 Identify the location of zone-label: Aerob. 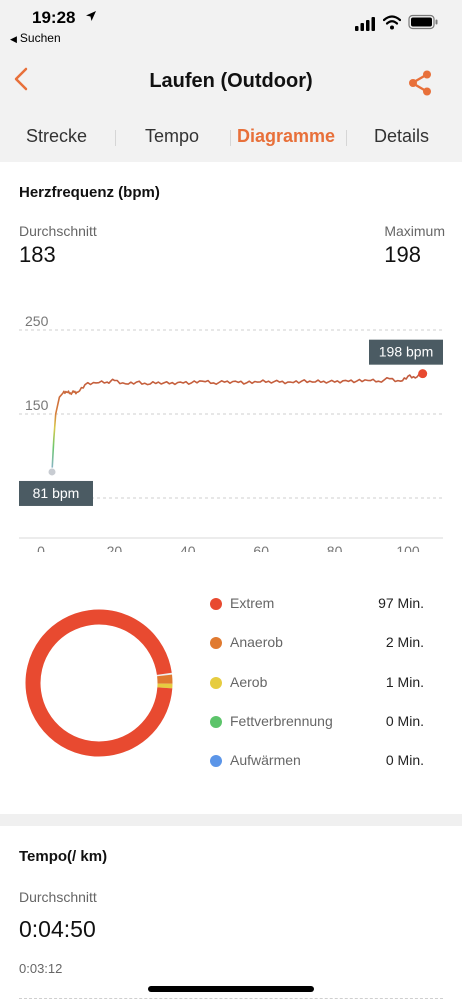
(249, 682).